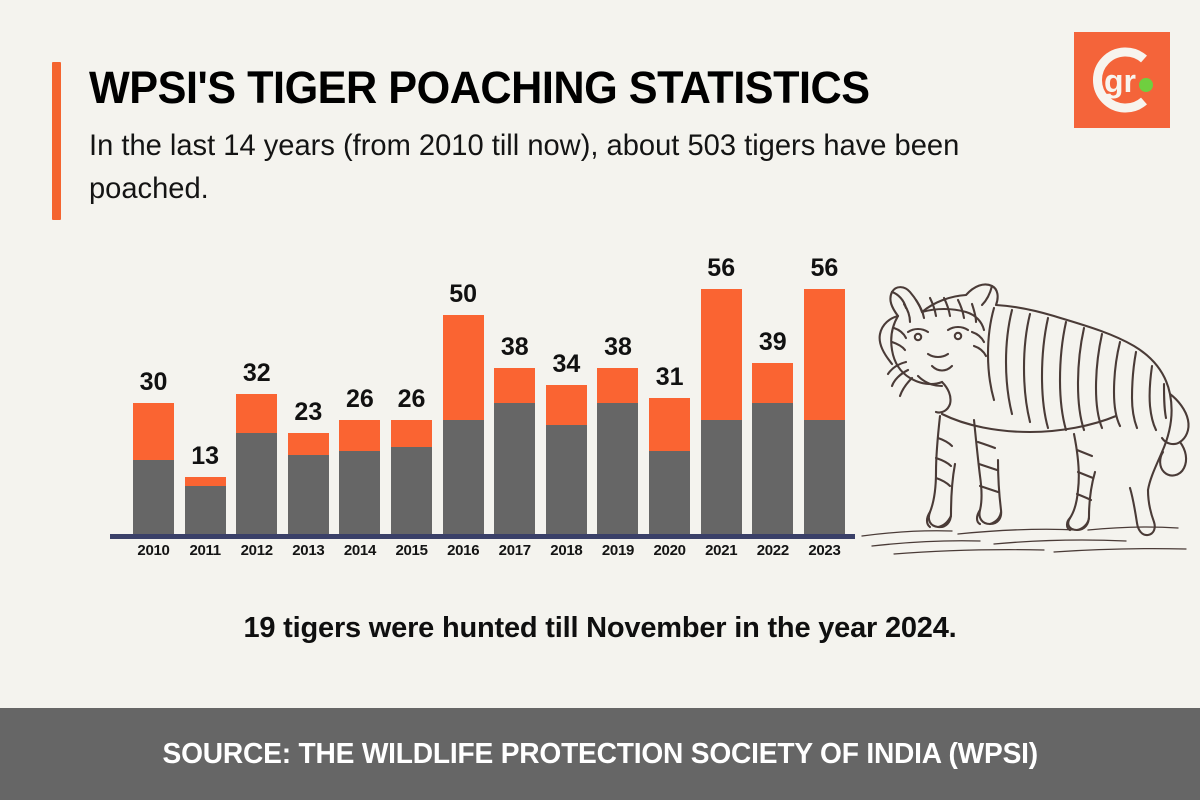 The width and height of the screenshot is (1200, 800). I want to click on bar-column-2016: 50, so click(463, 392).